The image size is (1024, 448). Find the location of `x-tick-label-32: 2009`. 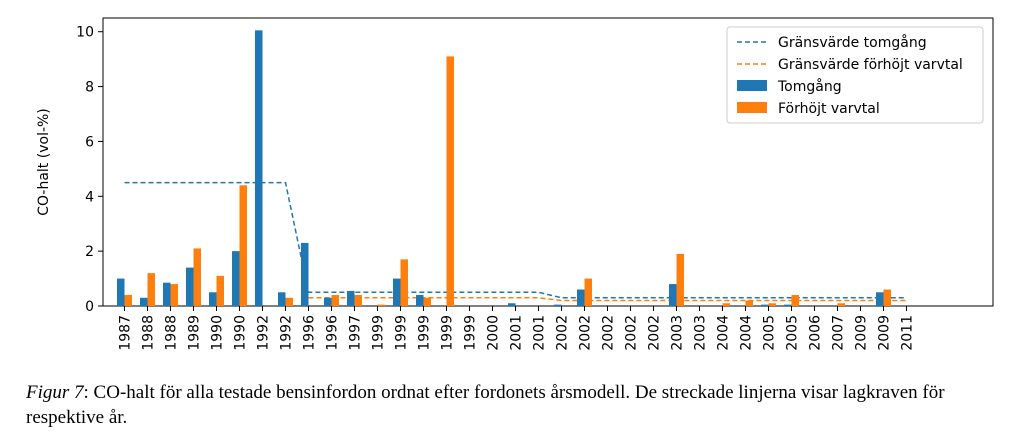

x-tick-label-32: 2009 is located at coordinates (862, 333).